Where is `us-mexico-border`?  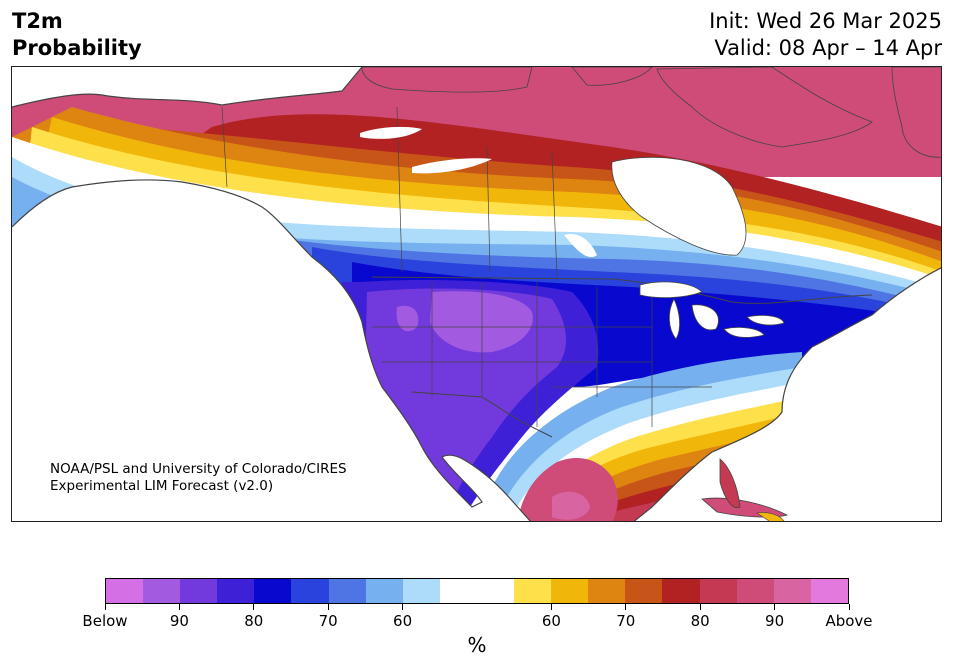 us-mexico-border is located at coordinates (482, 414).